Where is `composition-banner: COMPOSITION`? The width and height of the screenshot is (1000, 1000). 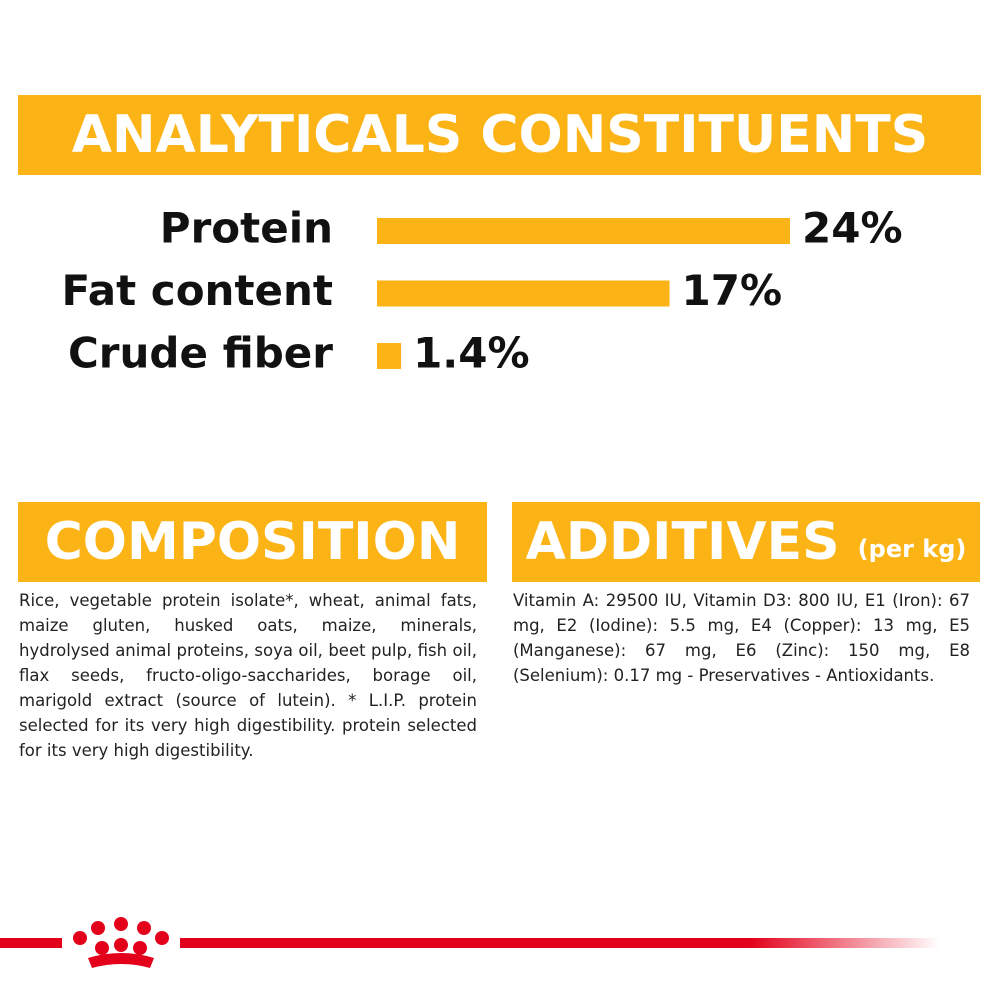
composition-banner: COMPOSITION is located at coordinates (252, 542).